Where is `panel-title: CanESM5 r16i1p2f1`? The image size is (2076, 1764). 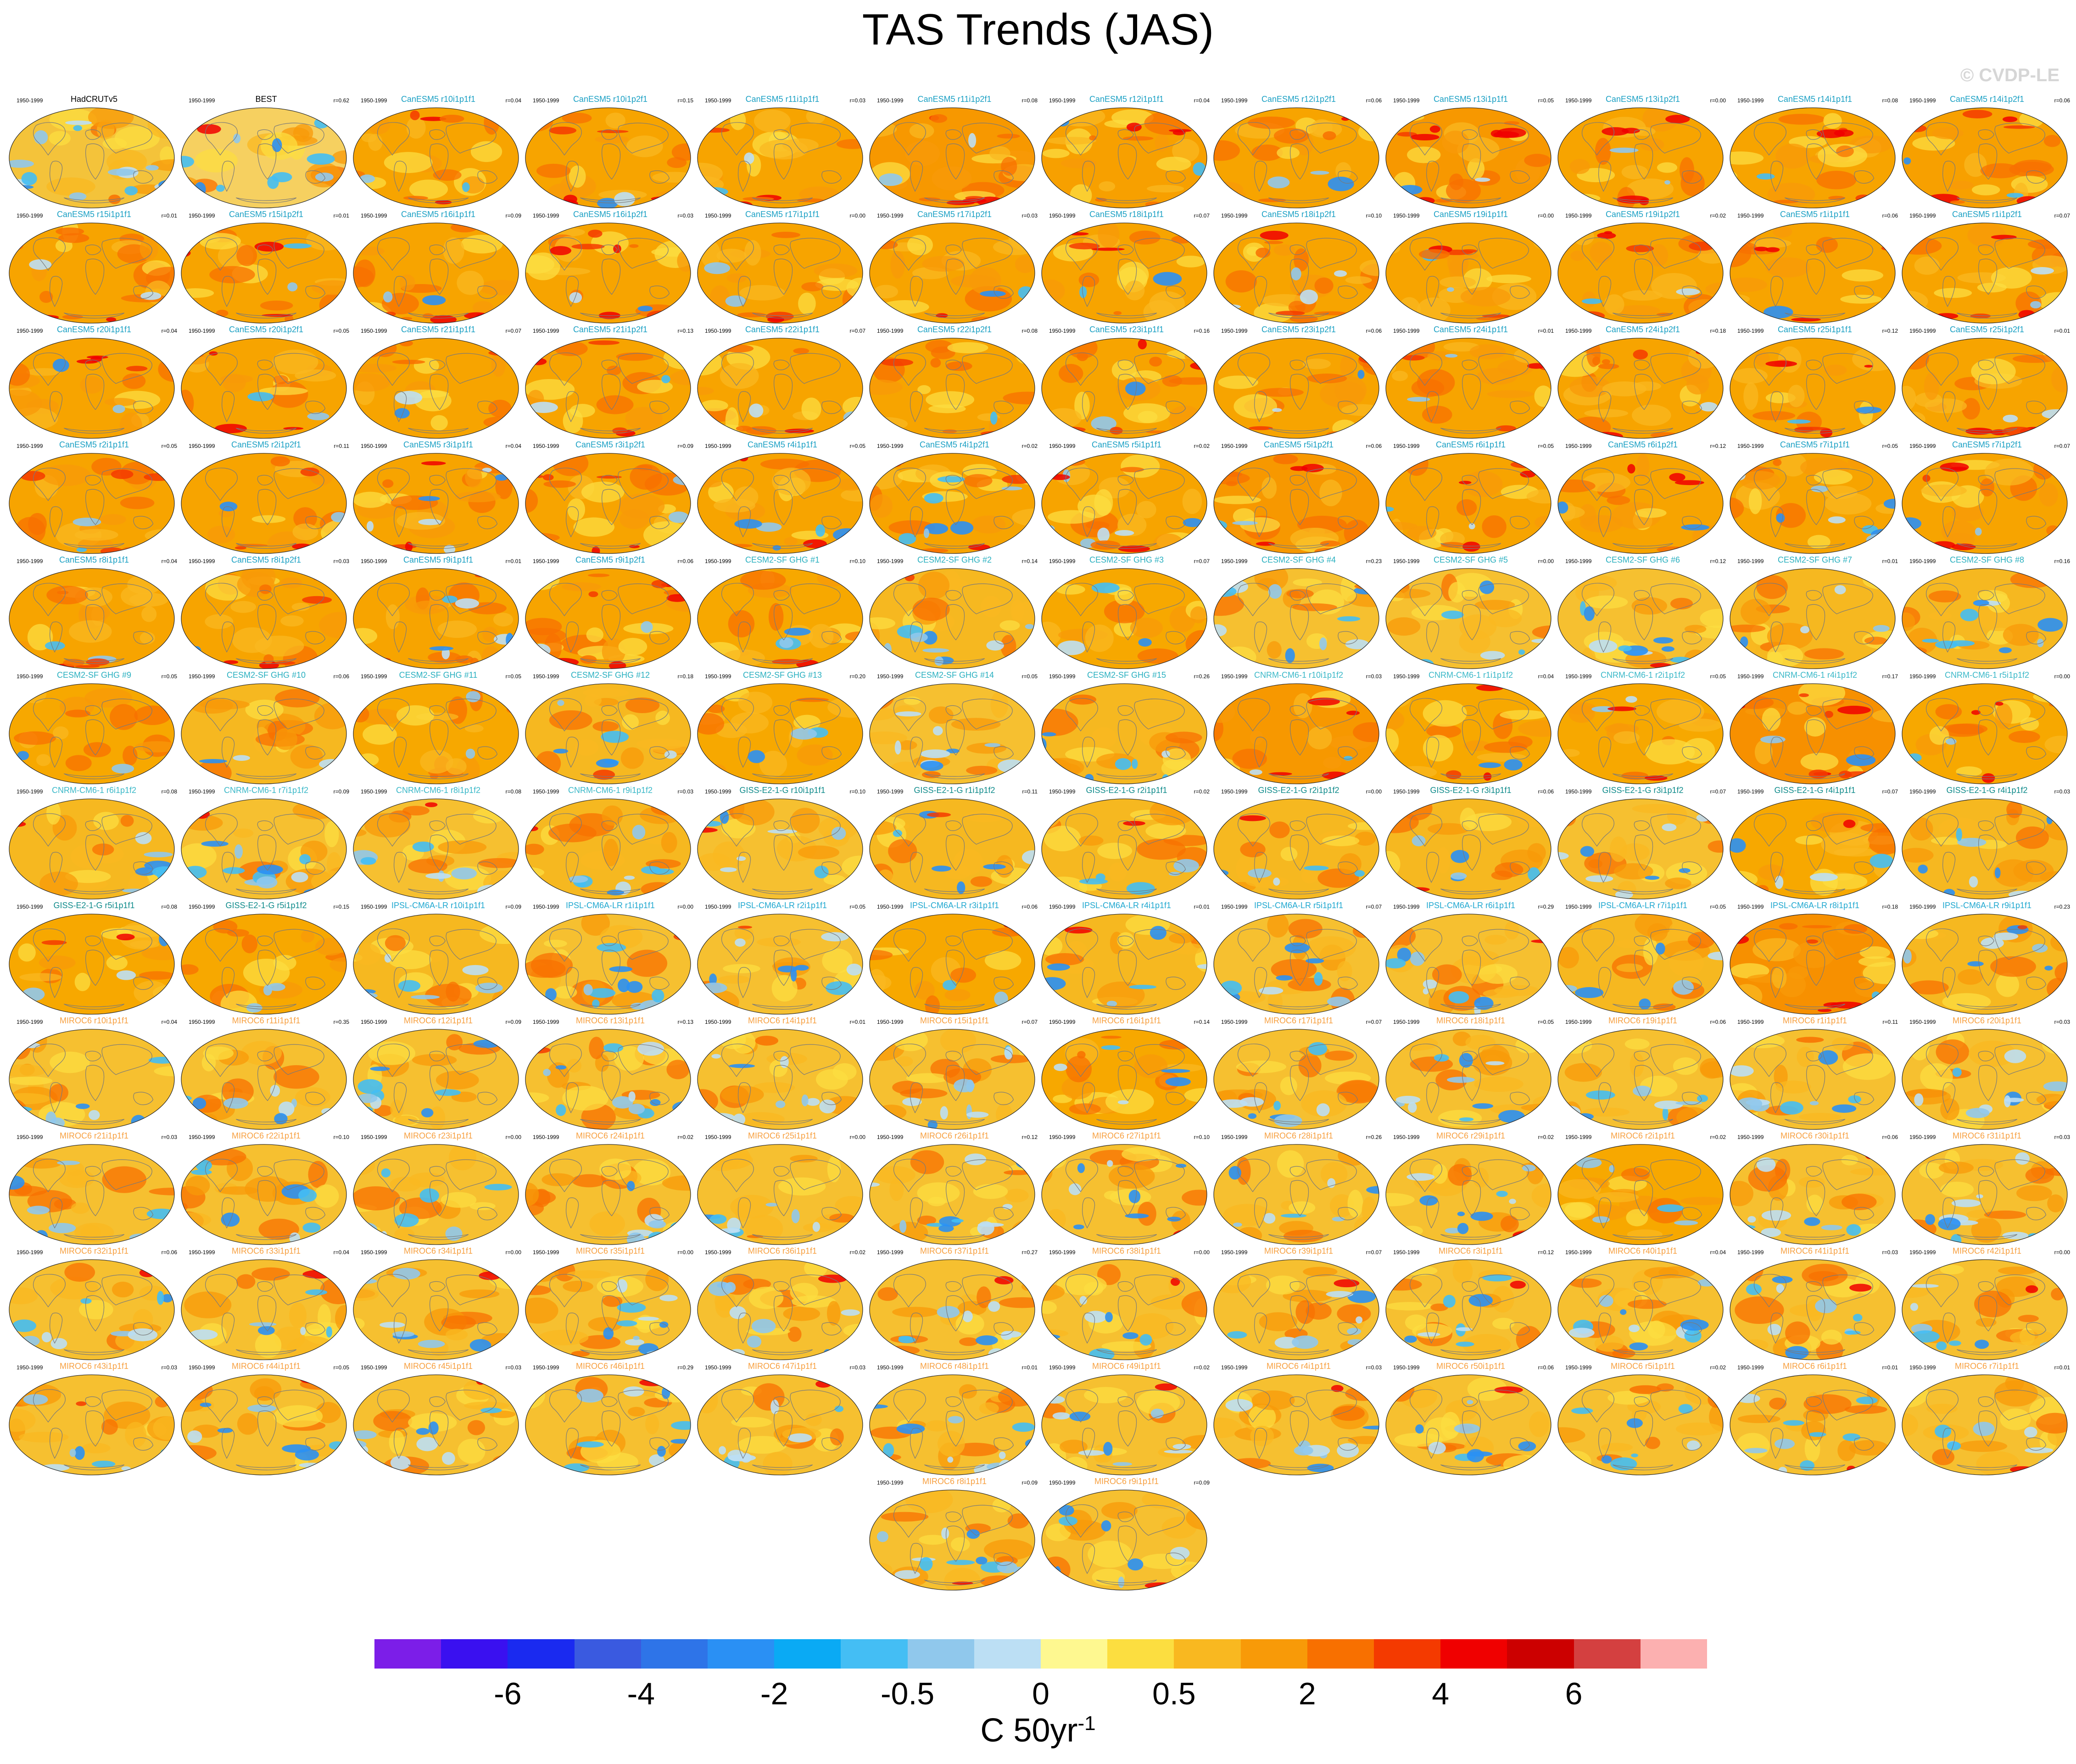 panel-title: CanESM5 r16i1p2f1 is located at coordinates (610, 214).